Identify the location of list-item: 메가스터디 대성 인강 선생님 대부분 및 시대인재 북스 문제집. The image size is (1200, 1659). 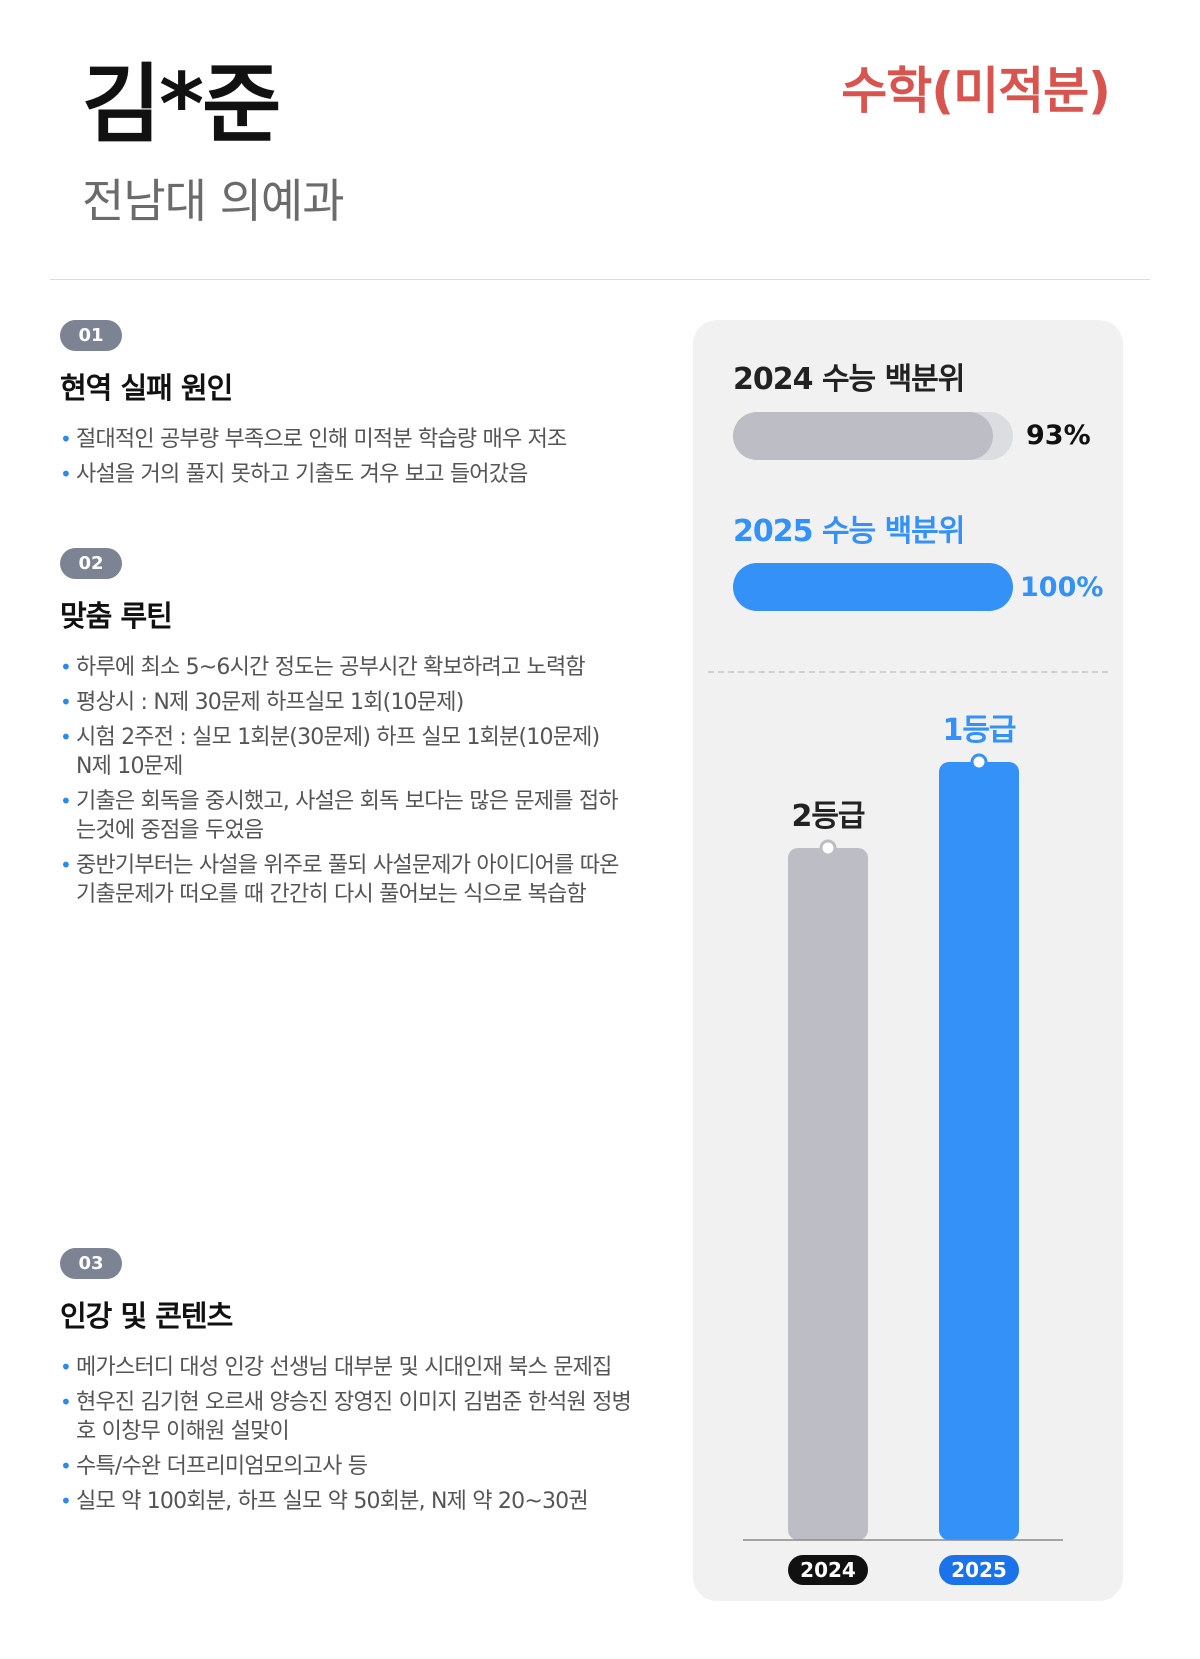
(355, 1367).